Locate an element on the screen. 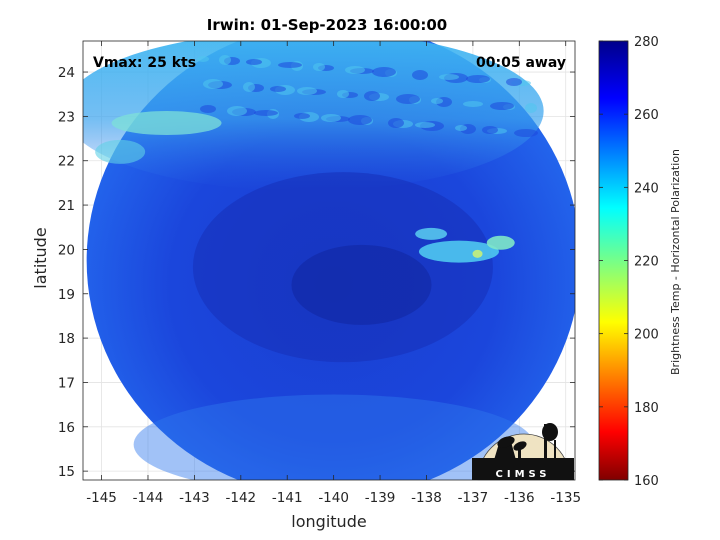 This screenshot has height=540, width=720. y-tick-label: 17 is located at coordinates (66, 383).